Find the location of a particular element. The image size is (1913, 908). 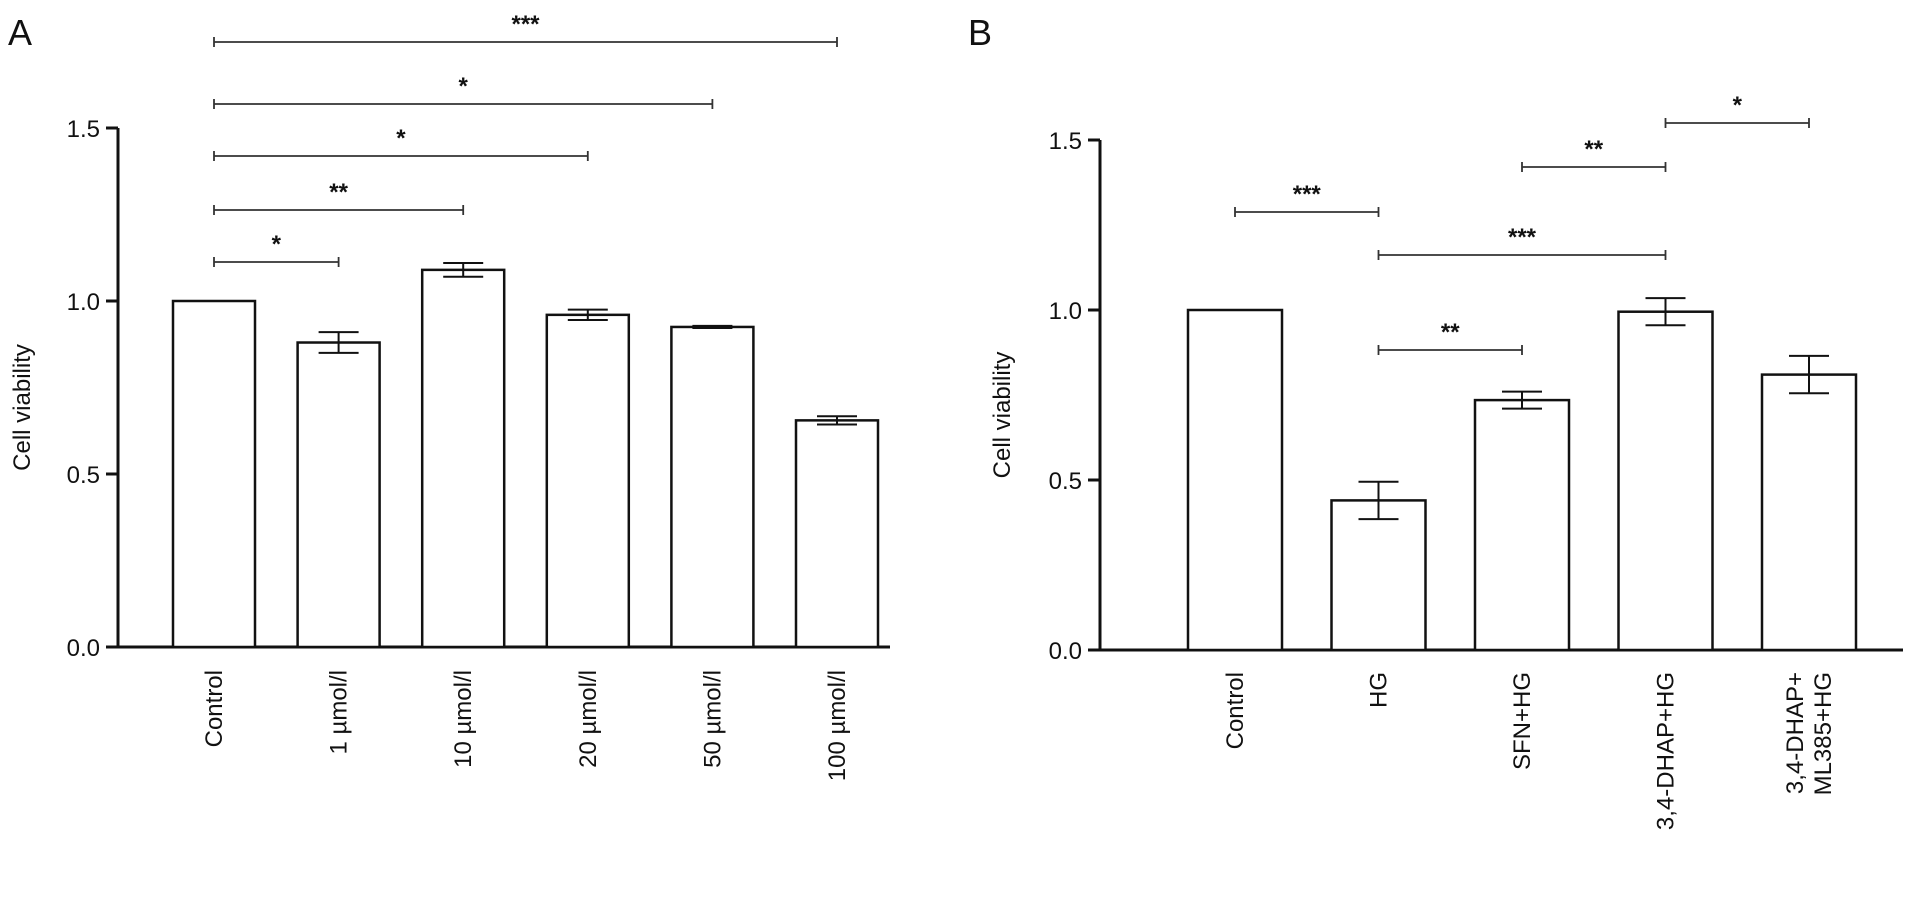

panel-b-label: B is located at coordinates (980, 32).